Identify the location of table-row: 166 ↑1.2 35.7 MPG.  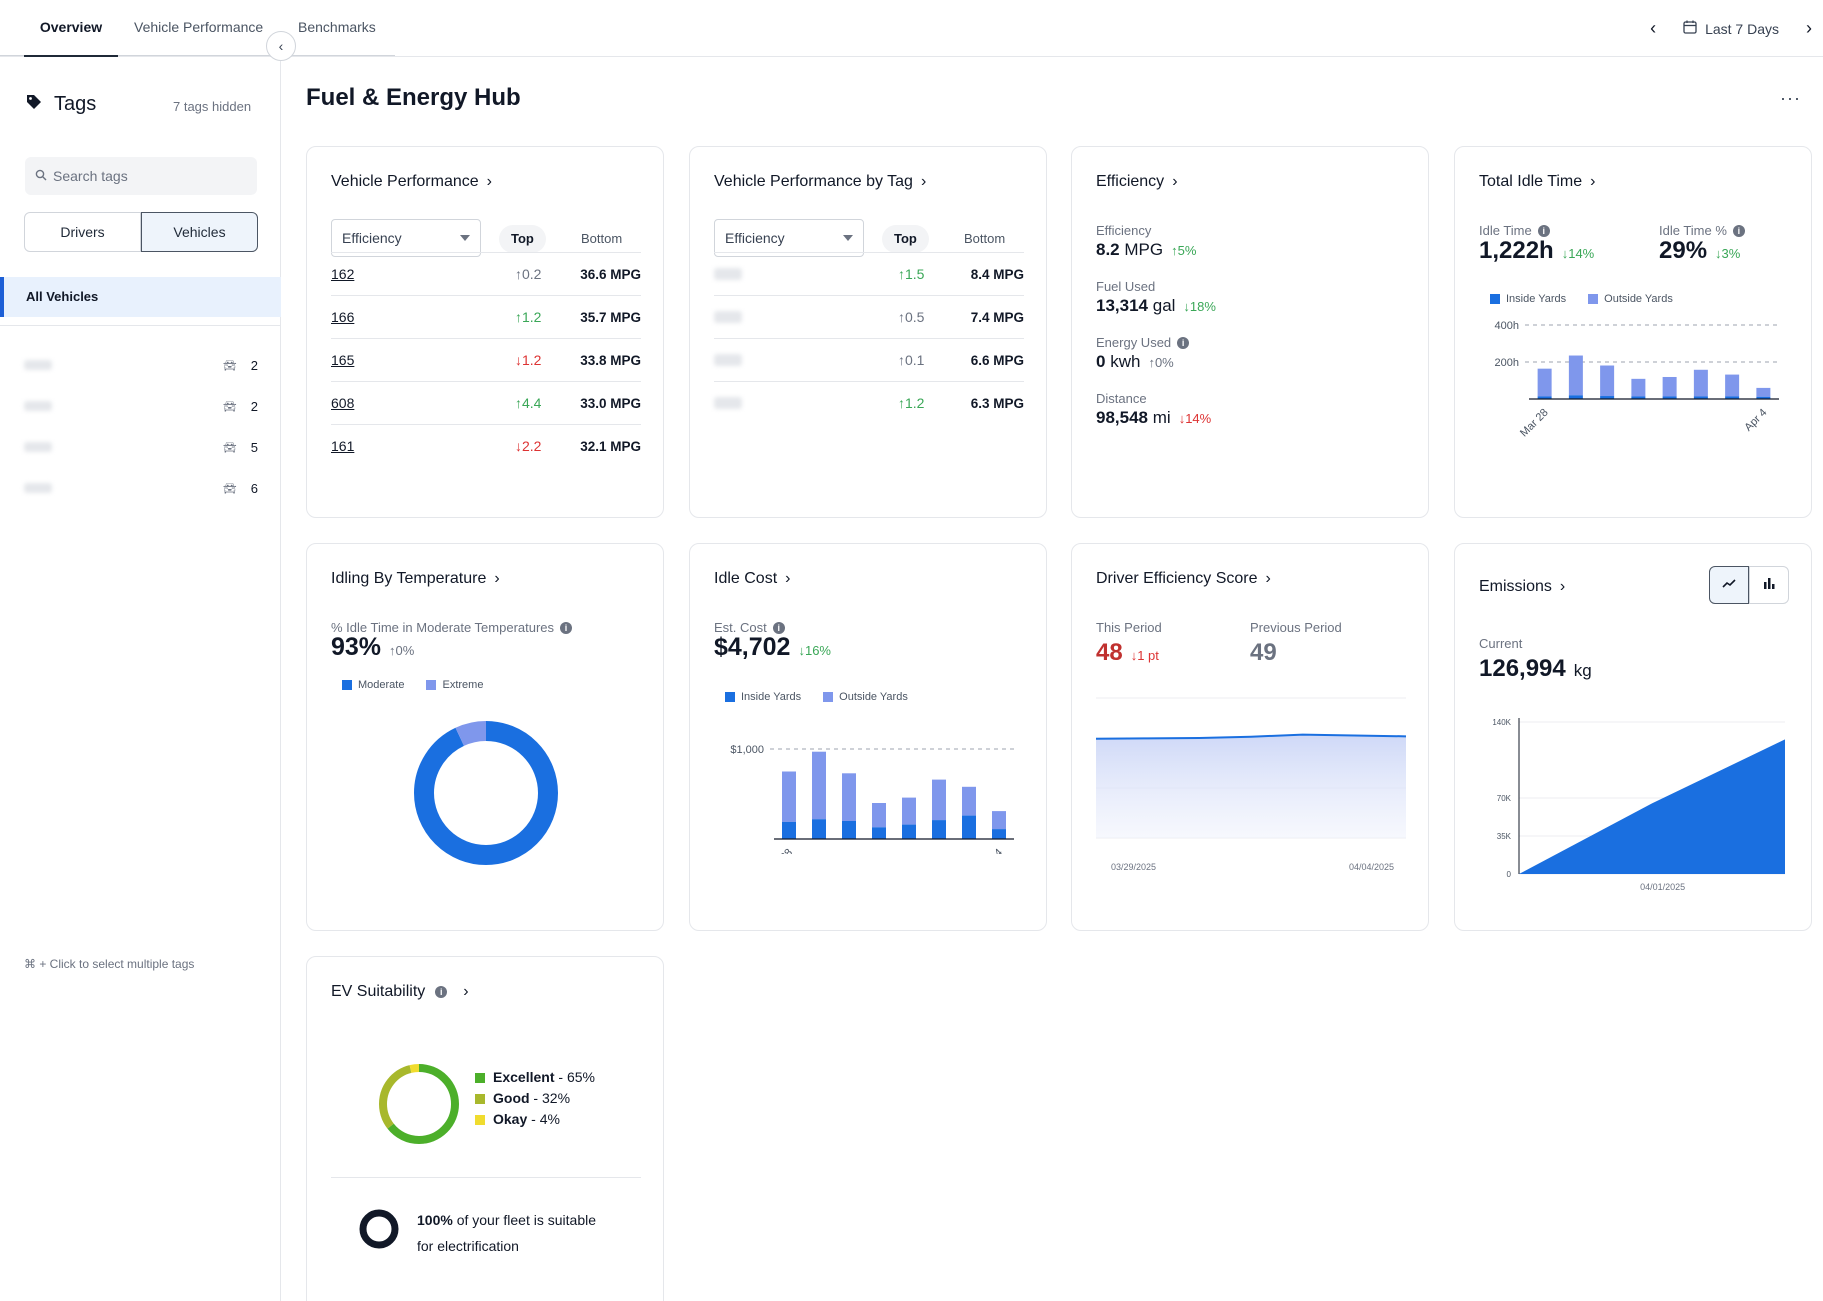
(486, 316).